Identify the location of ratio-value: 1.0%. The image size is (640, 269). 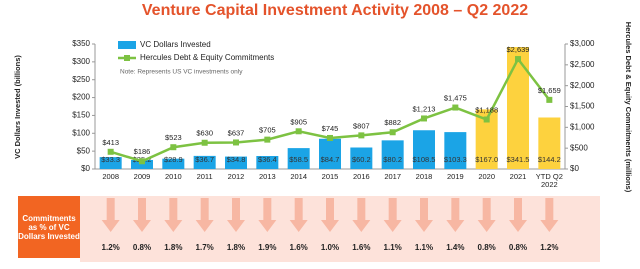
(330, 247).